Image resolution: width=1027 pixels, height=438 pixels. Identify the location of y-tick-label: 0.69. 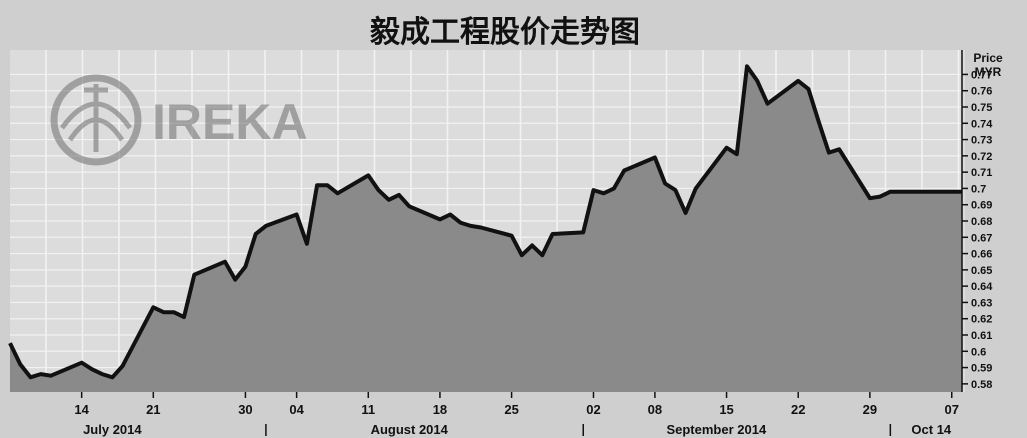
(981, 206).